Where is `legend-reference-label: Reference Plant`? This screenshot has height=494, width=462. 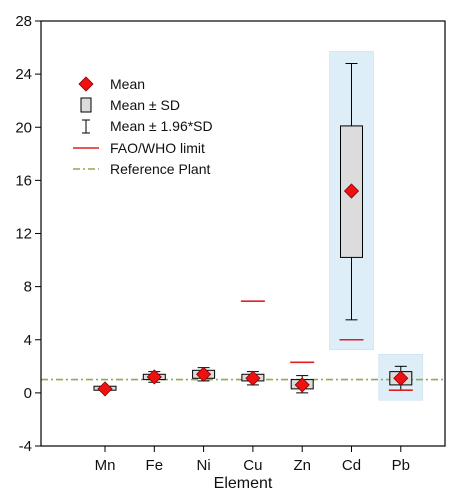 legend-reference-label: Reference Plant is located at coordinates (160, 169).